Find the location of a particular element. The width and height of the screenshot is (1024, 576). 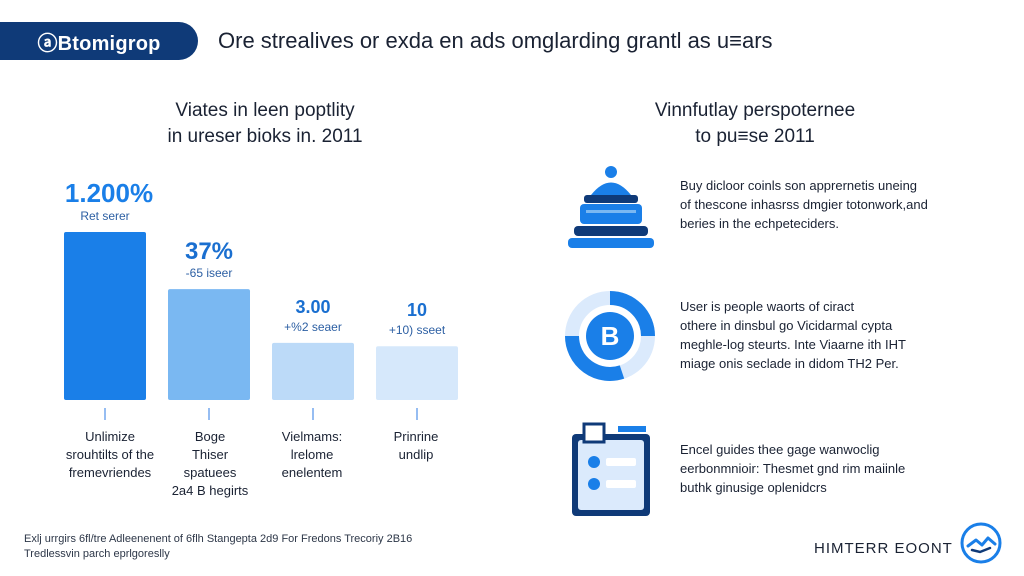

bitcoin-donut-icon: B is located at coordinates (610, 336).